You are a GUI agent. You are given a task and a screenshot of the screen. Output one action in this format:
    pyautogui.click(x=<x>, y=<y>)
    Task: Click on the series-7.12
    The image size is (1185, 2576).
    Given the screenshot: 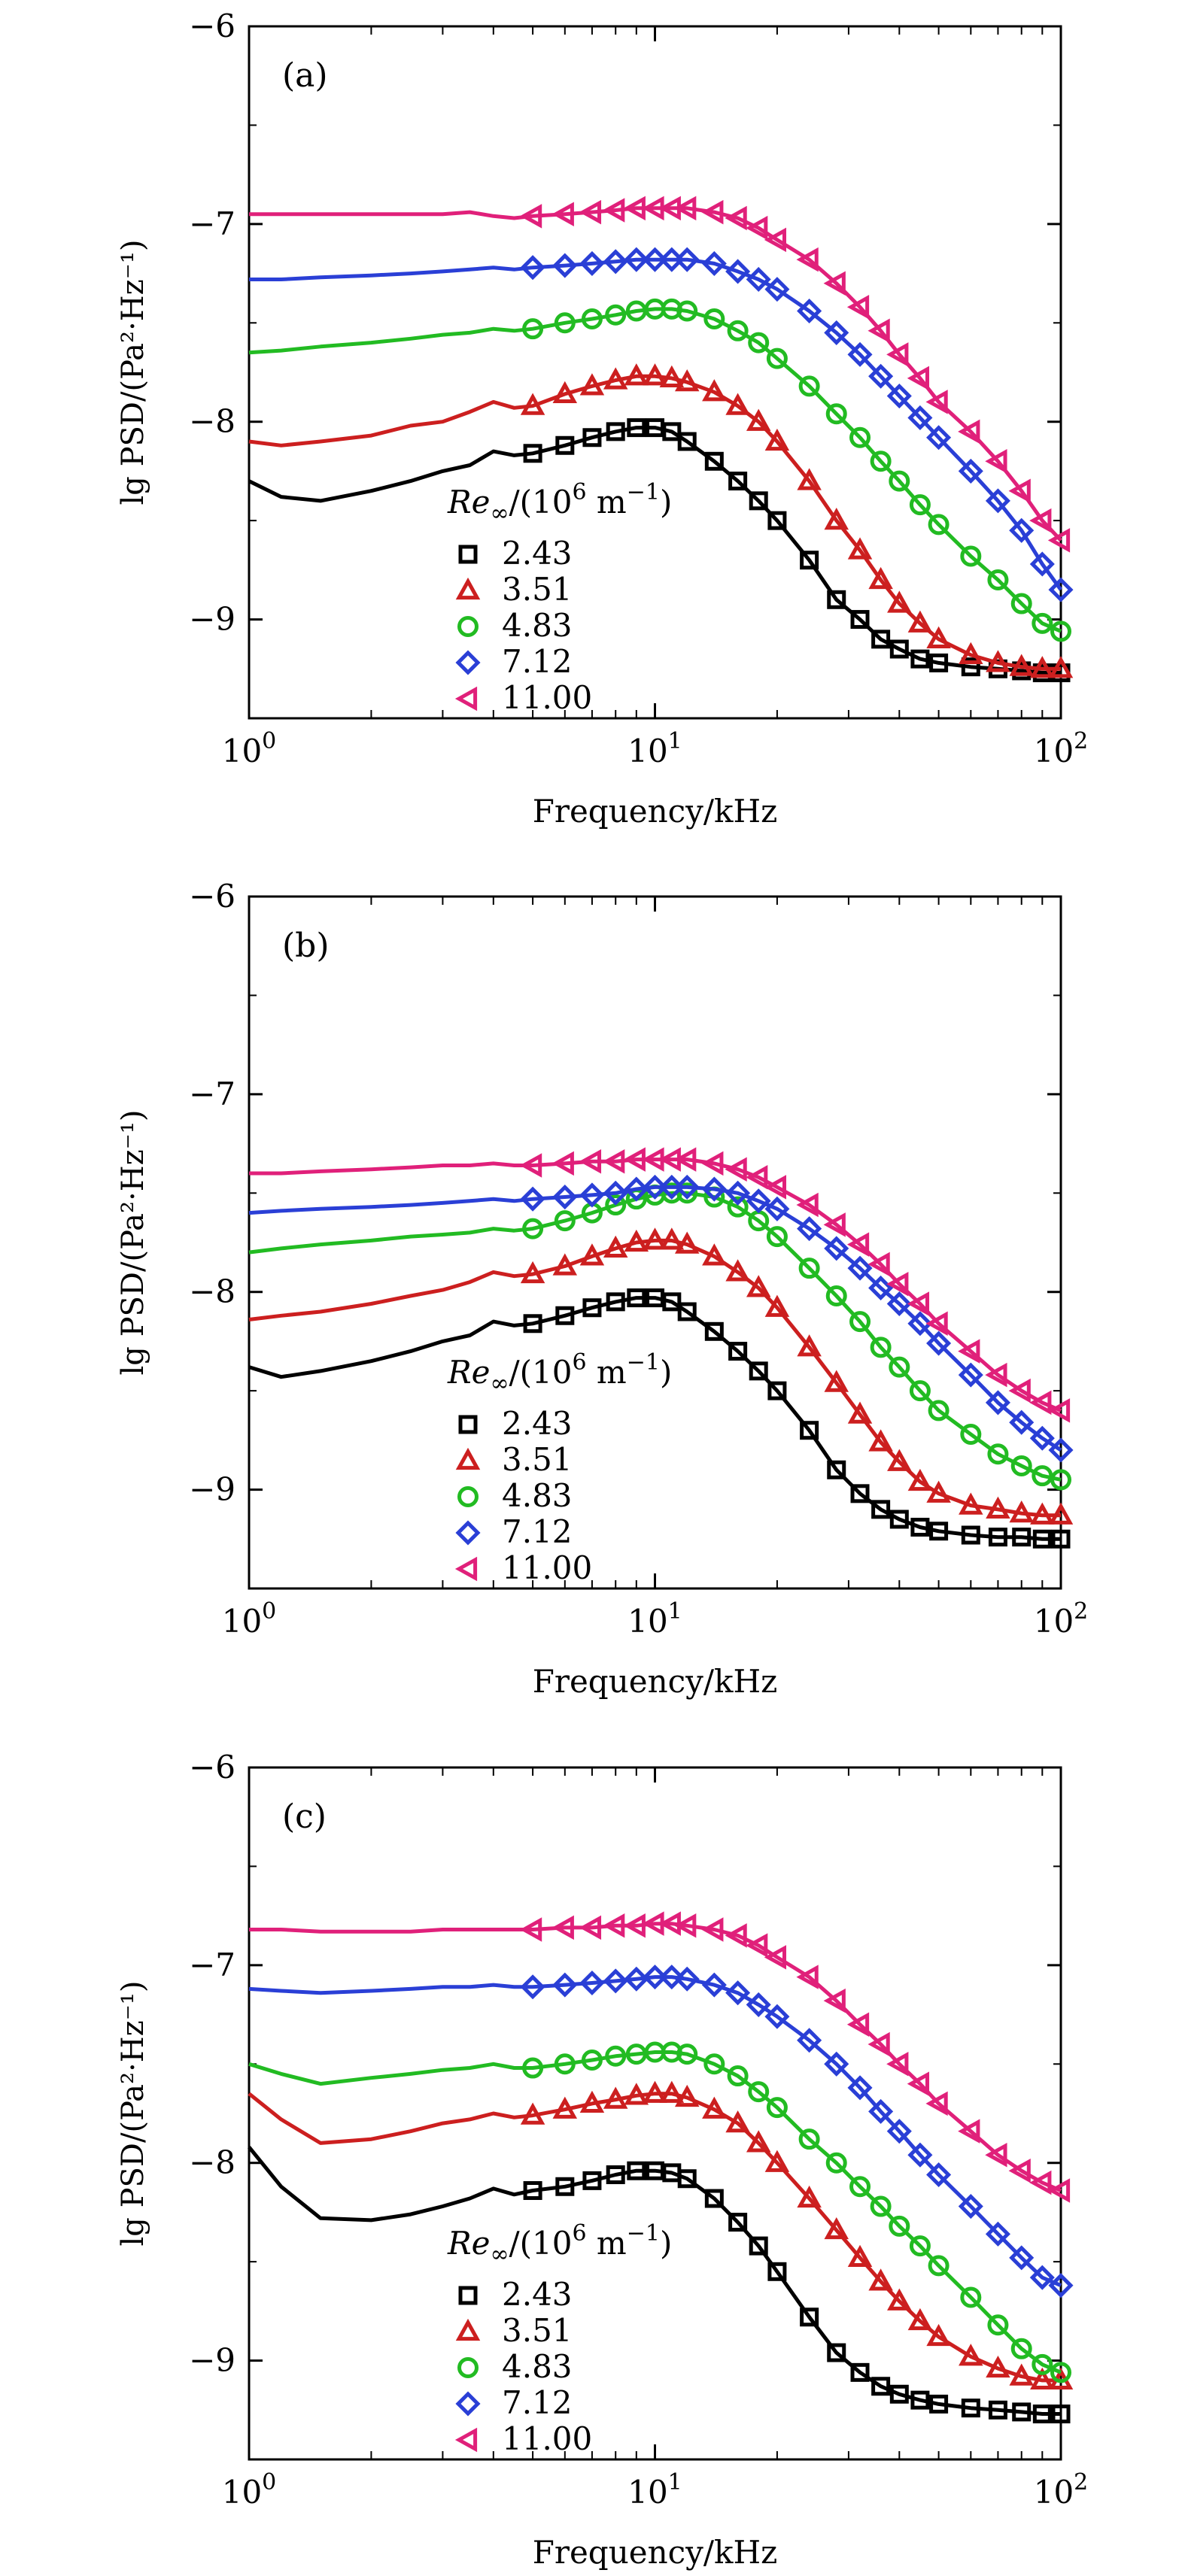 What is the action you would take?
    pyautogui.click(x=661, y=425)
    